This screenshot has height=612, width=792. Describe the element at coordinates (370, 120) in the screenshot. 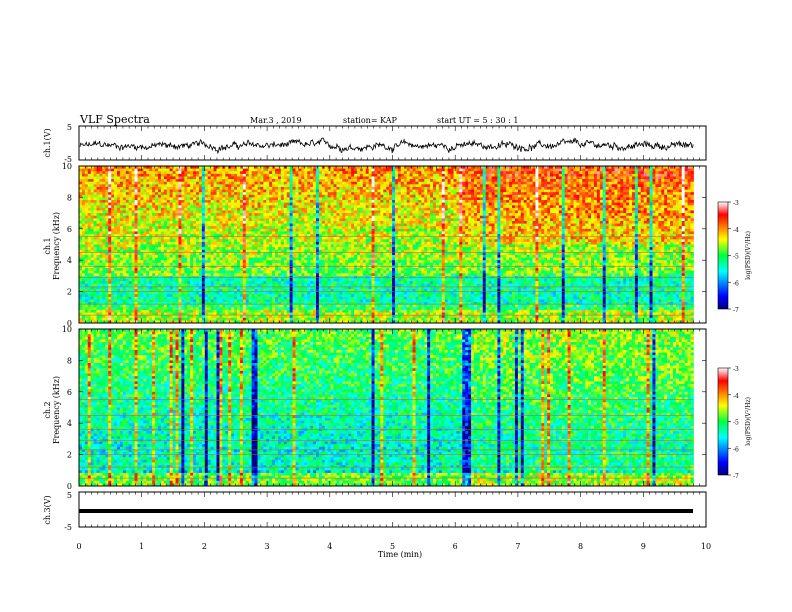

I see `station-label: station= KAP` at that location.